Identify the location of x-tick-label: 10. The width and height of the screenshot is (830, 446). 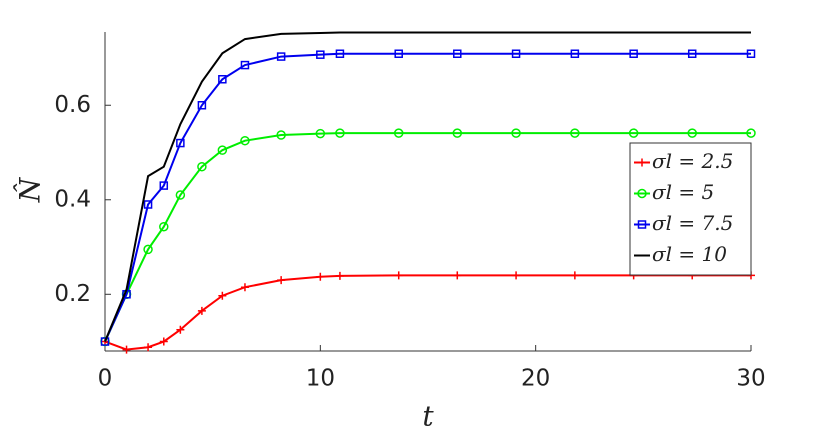
(320, 379).